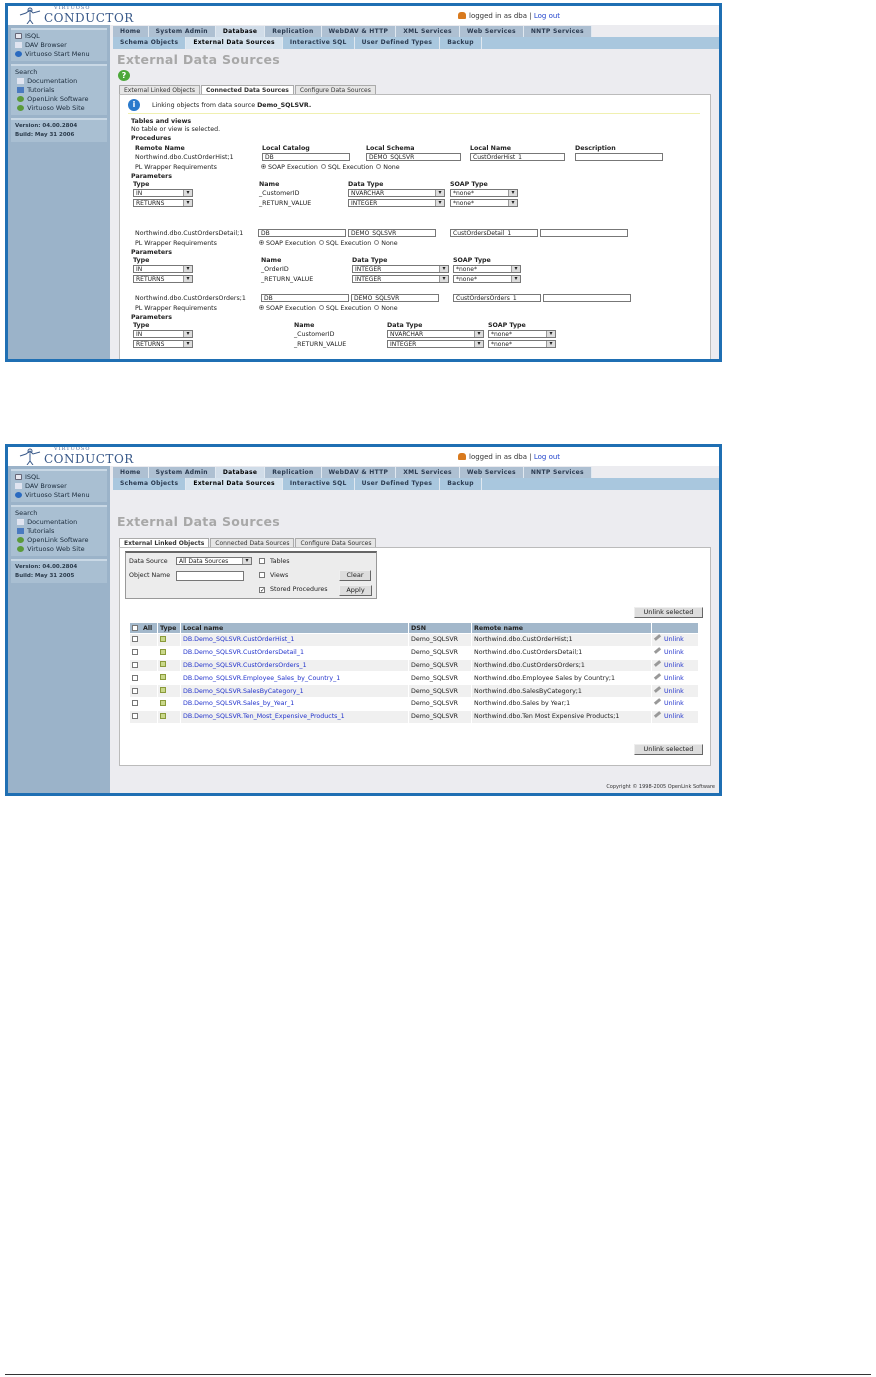 The image size is (876, 1377). Describe the element at coordinates (547, 457) in the screenshot. I see `logout-link: Log out` at that location.